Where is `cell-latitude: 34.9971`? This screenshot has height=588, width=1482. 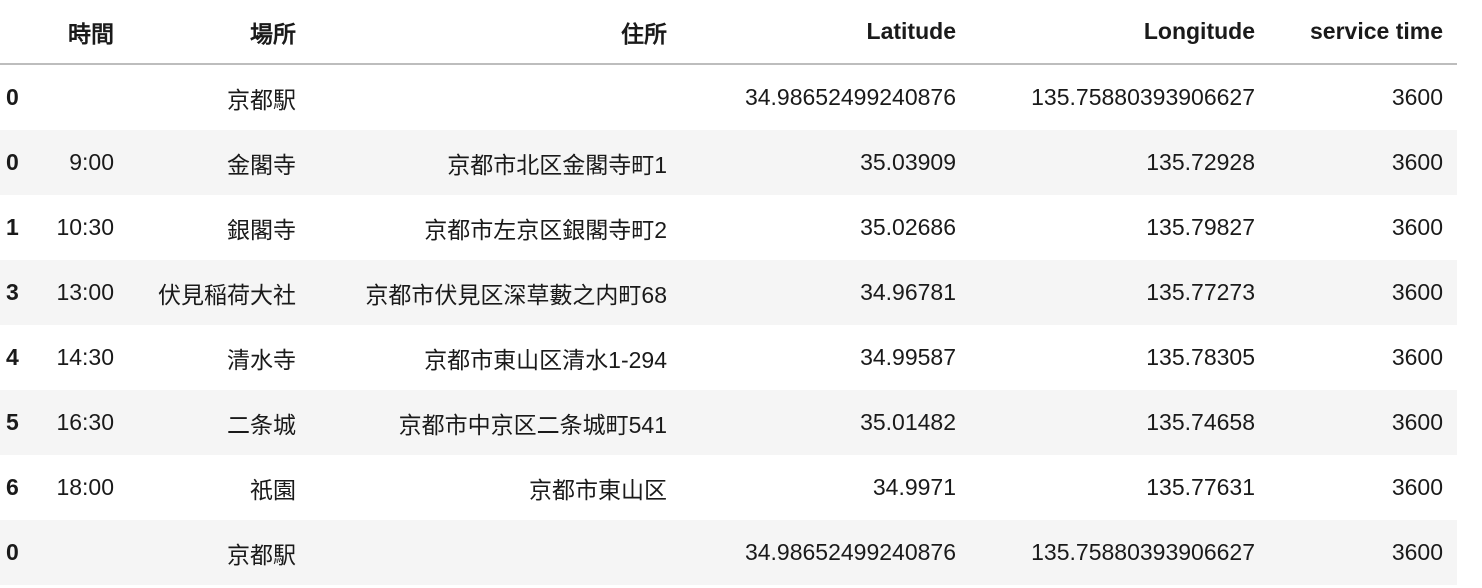
cell-latitude: 34.9971 is located at coordinates (914, 487).